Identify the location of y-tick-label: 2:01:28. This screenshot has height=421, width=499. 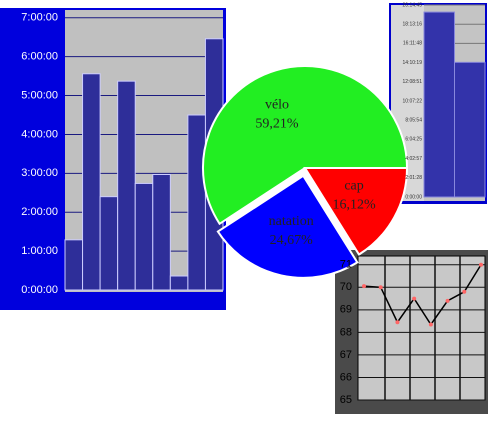
(413, 178).